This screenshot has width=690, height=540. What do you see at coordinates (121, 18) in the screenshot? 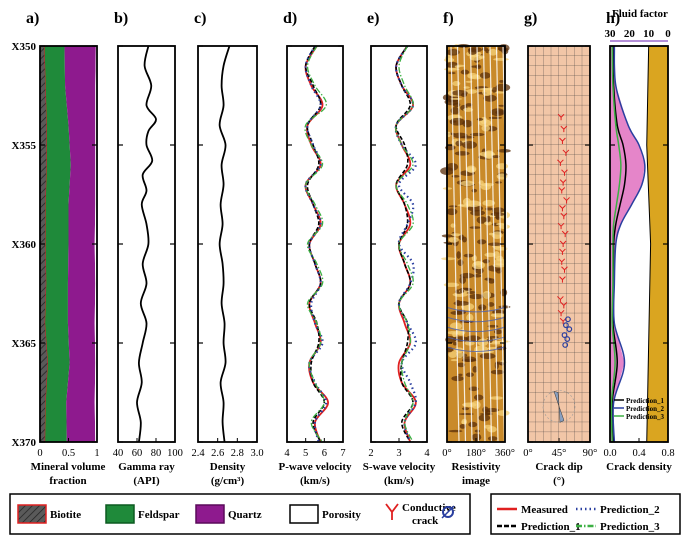
I see `panel-letter: b)` at bounding box center [121, 18].